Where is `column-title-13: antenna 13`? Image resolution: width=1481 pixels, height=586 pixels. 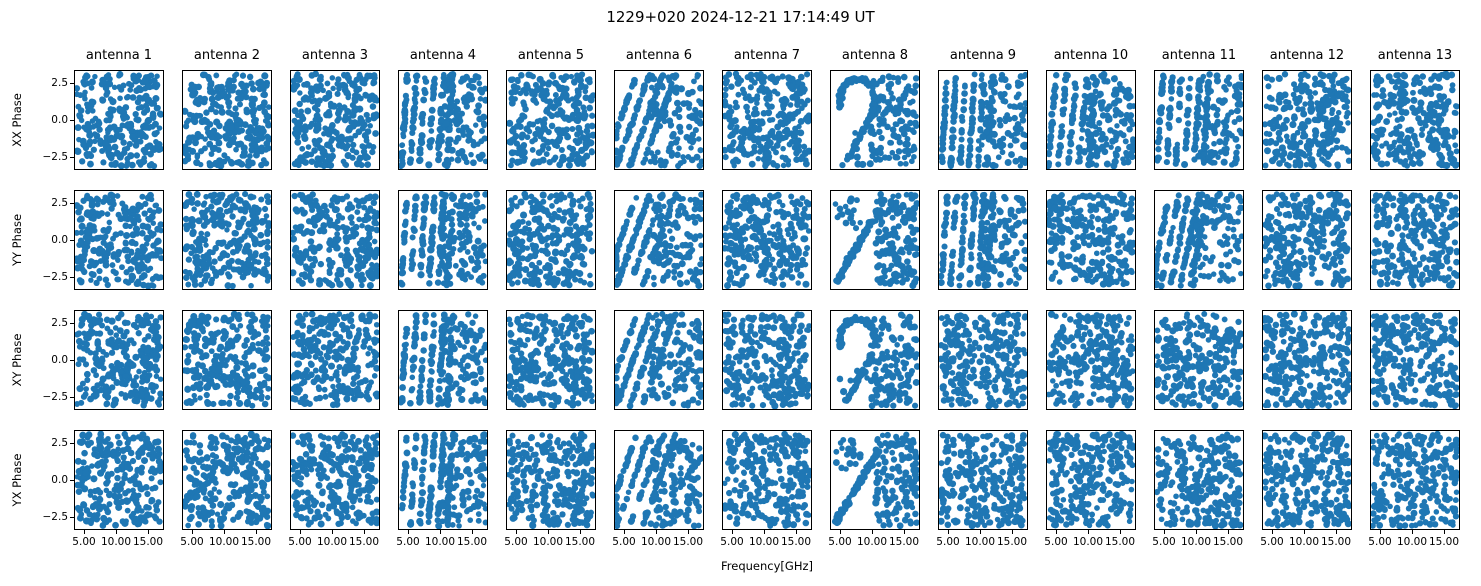 column-title-13: antenna 13 is located at coordinates (1415, 55).